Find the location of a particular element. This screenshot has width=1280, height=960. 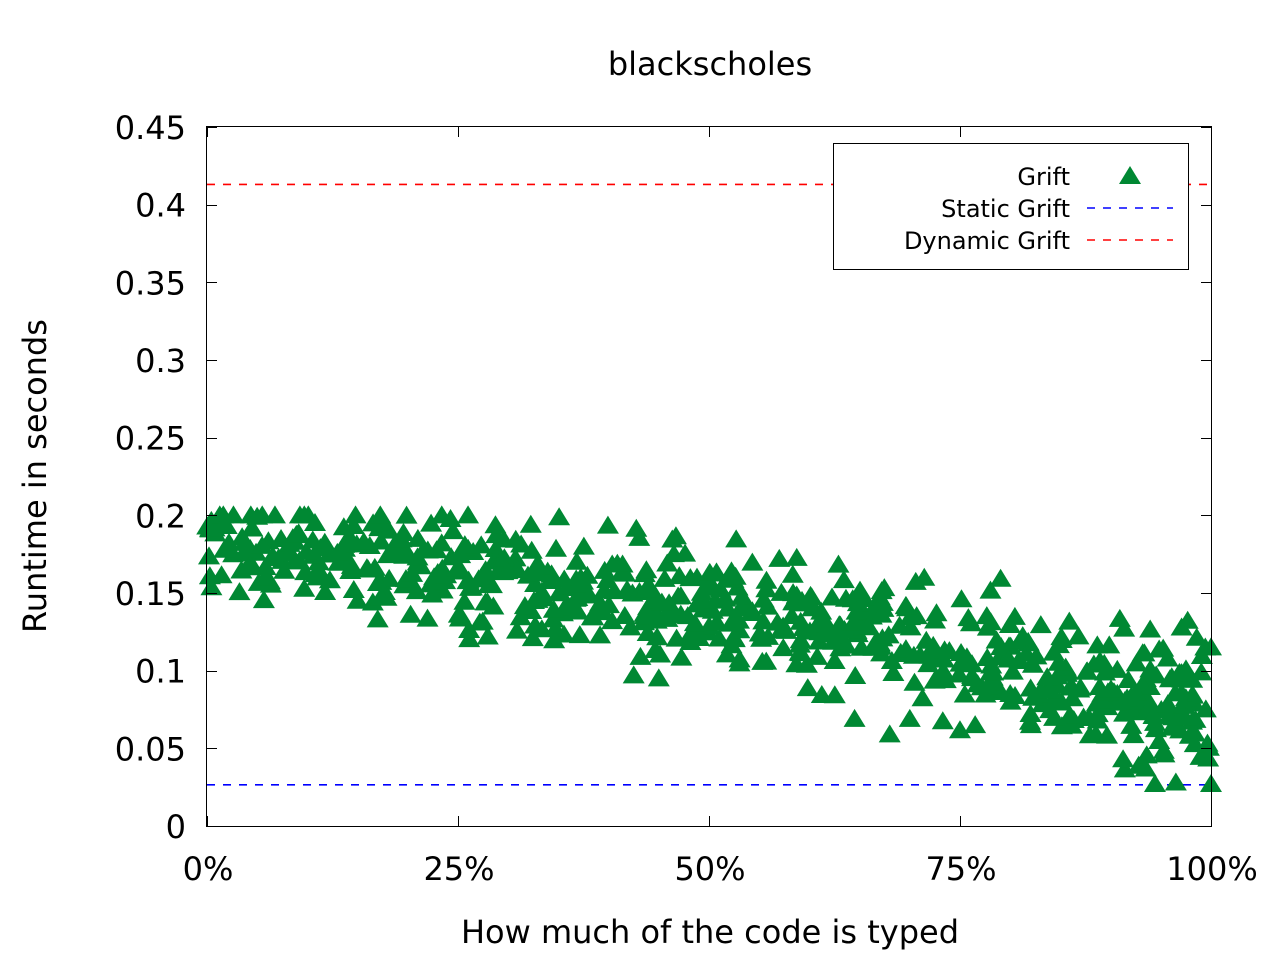

x-tick-label: 0% is located at coordinates (208, 869).